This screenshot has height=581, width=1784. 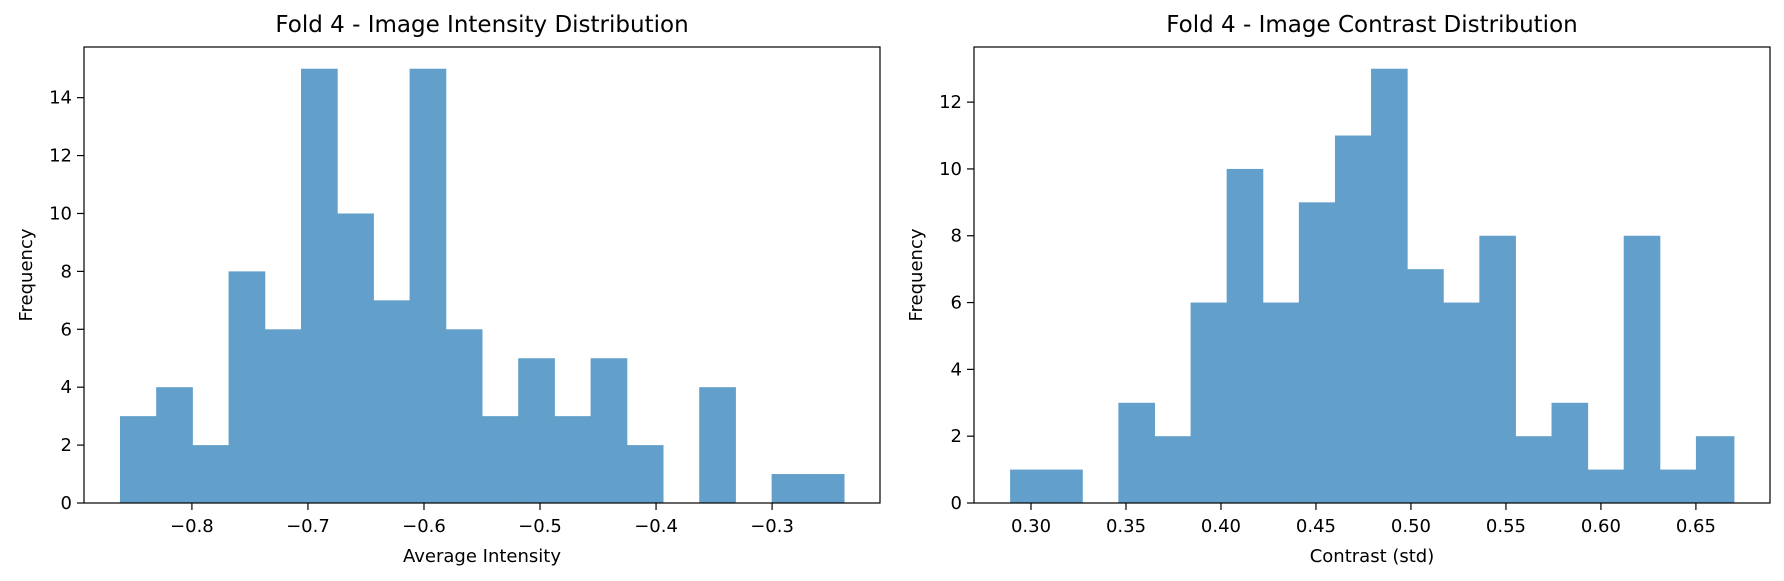 What do you see at coordinates (481, 25) in the screenshot?
I see `chart-title: Fold 4 - Image Intensity Distribution` at bounding box center [481, 25].